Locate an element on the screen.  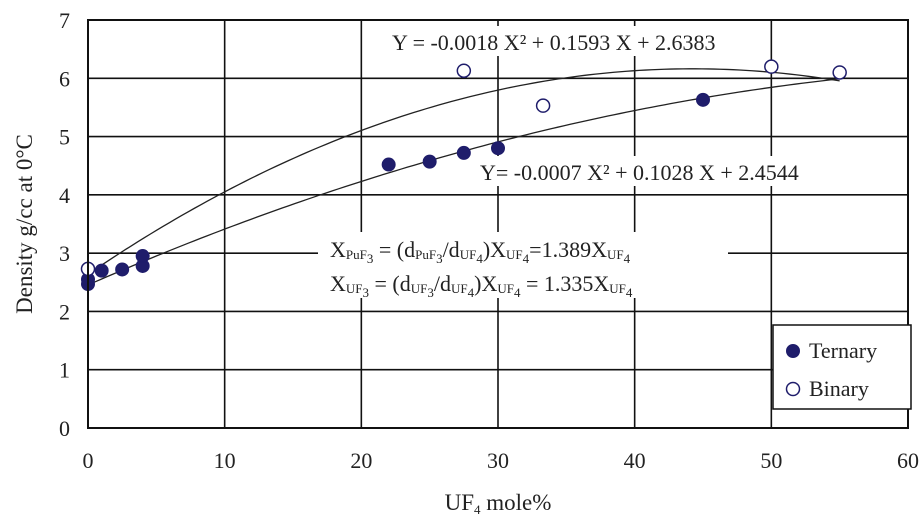
x-tick-label: 30 is located at coordinates (498, 460).